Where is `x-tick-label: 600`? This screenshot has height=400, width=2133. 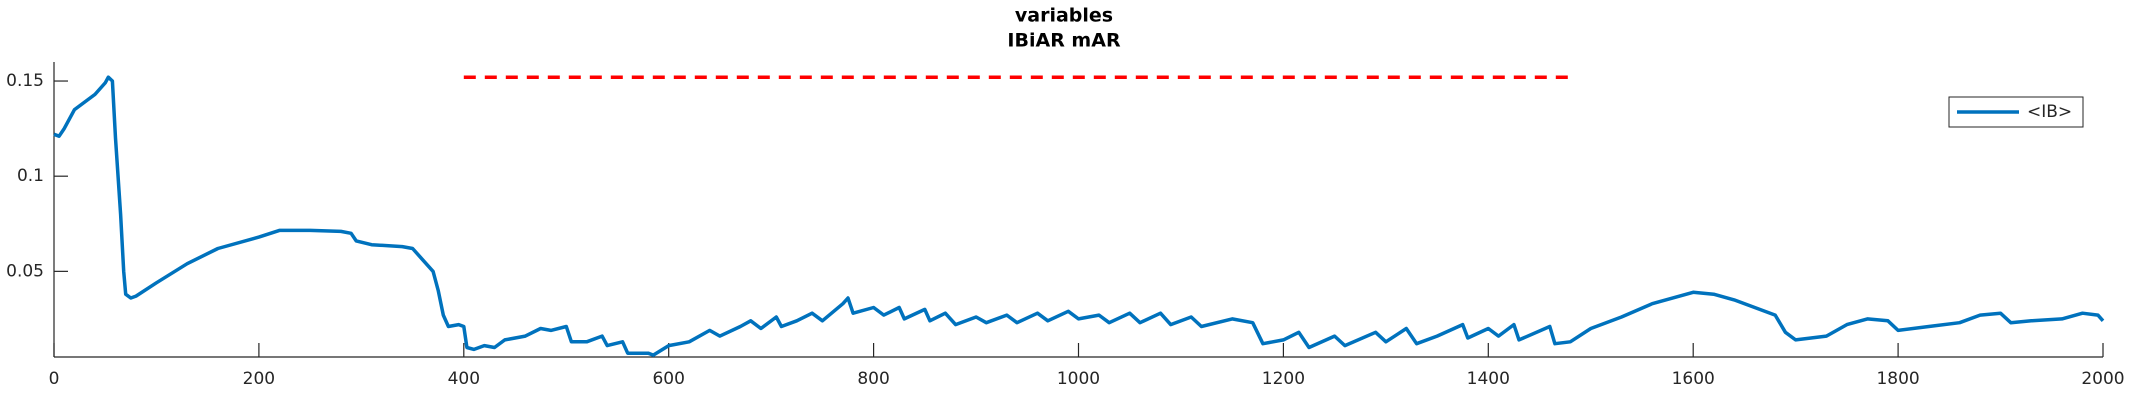
x-tick-label: 600 is located at coordinates (668, 379).